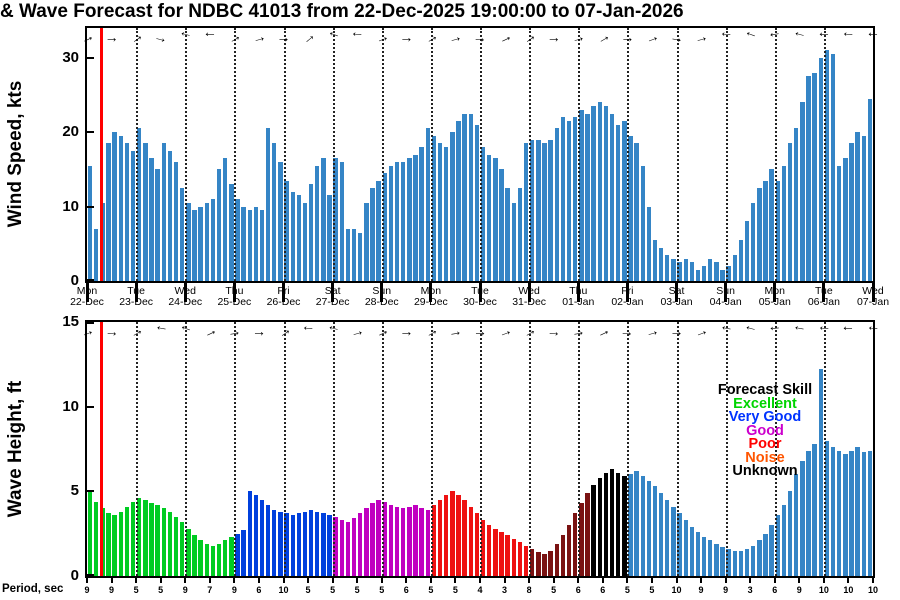  I want to click on day-weekday-label: Wed, so click(185, 291).